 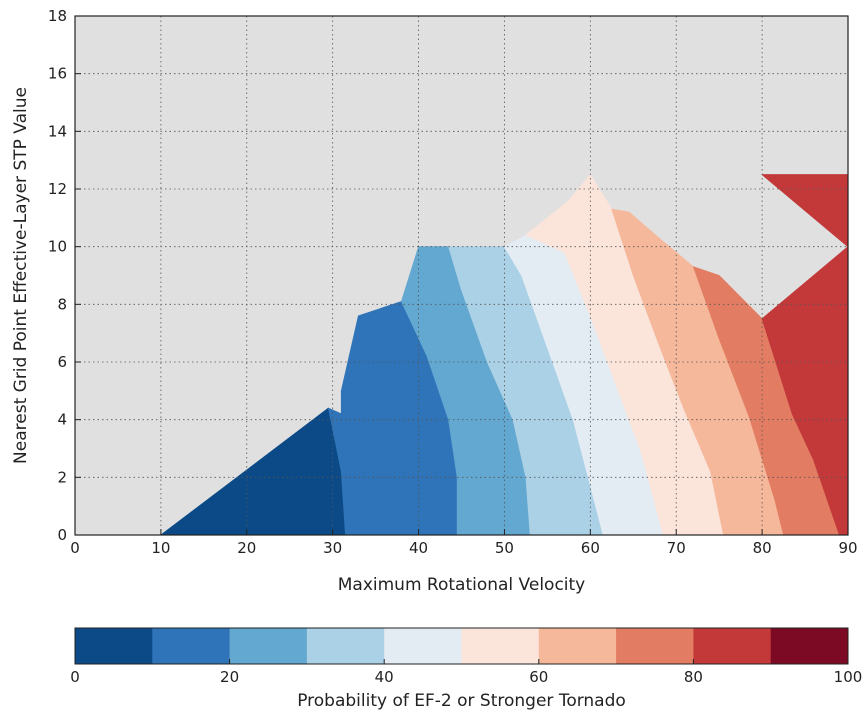 What do you see at coordinates (693, 677) in the screenshot?
I see `colorbar-tick-label: 80` at bounding box center [693, 677].